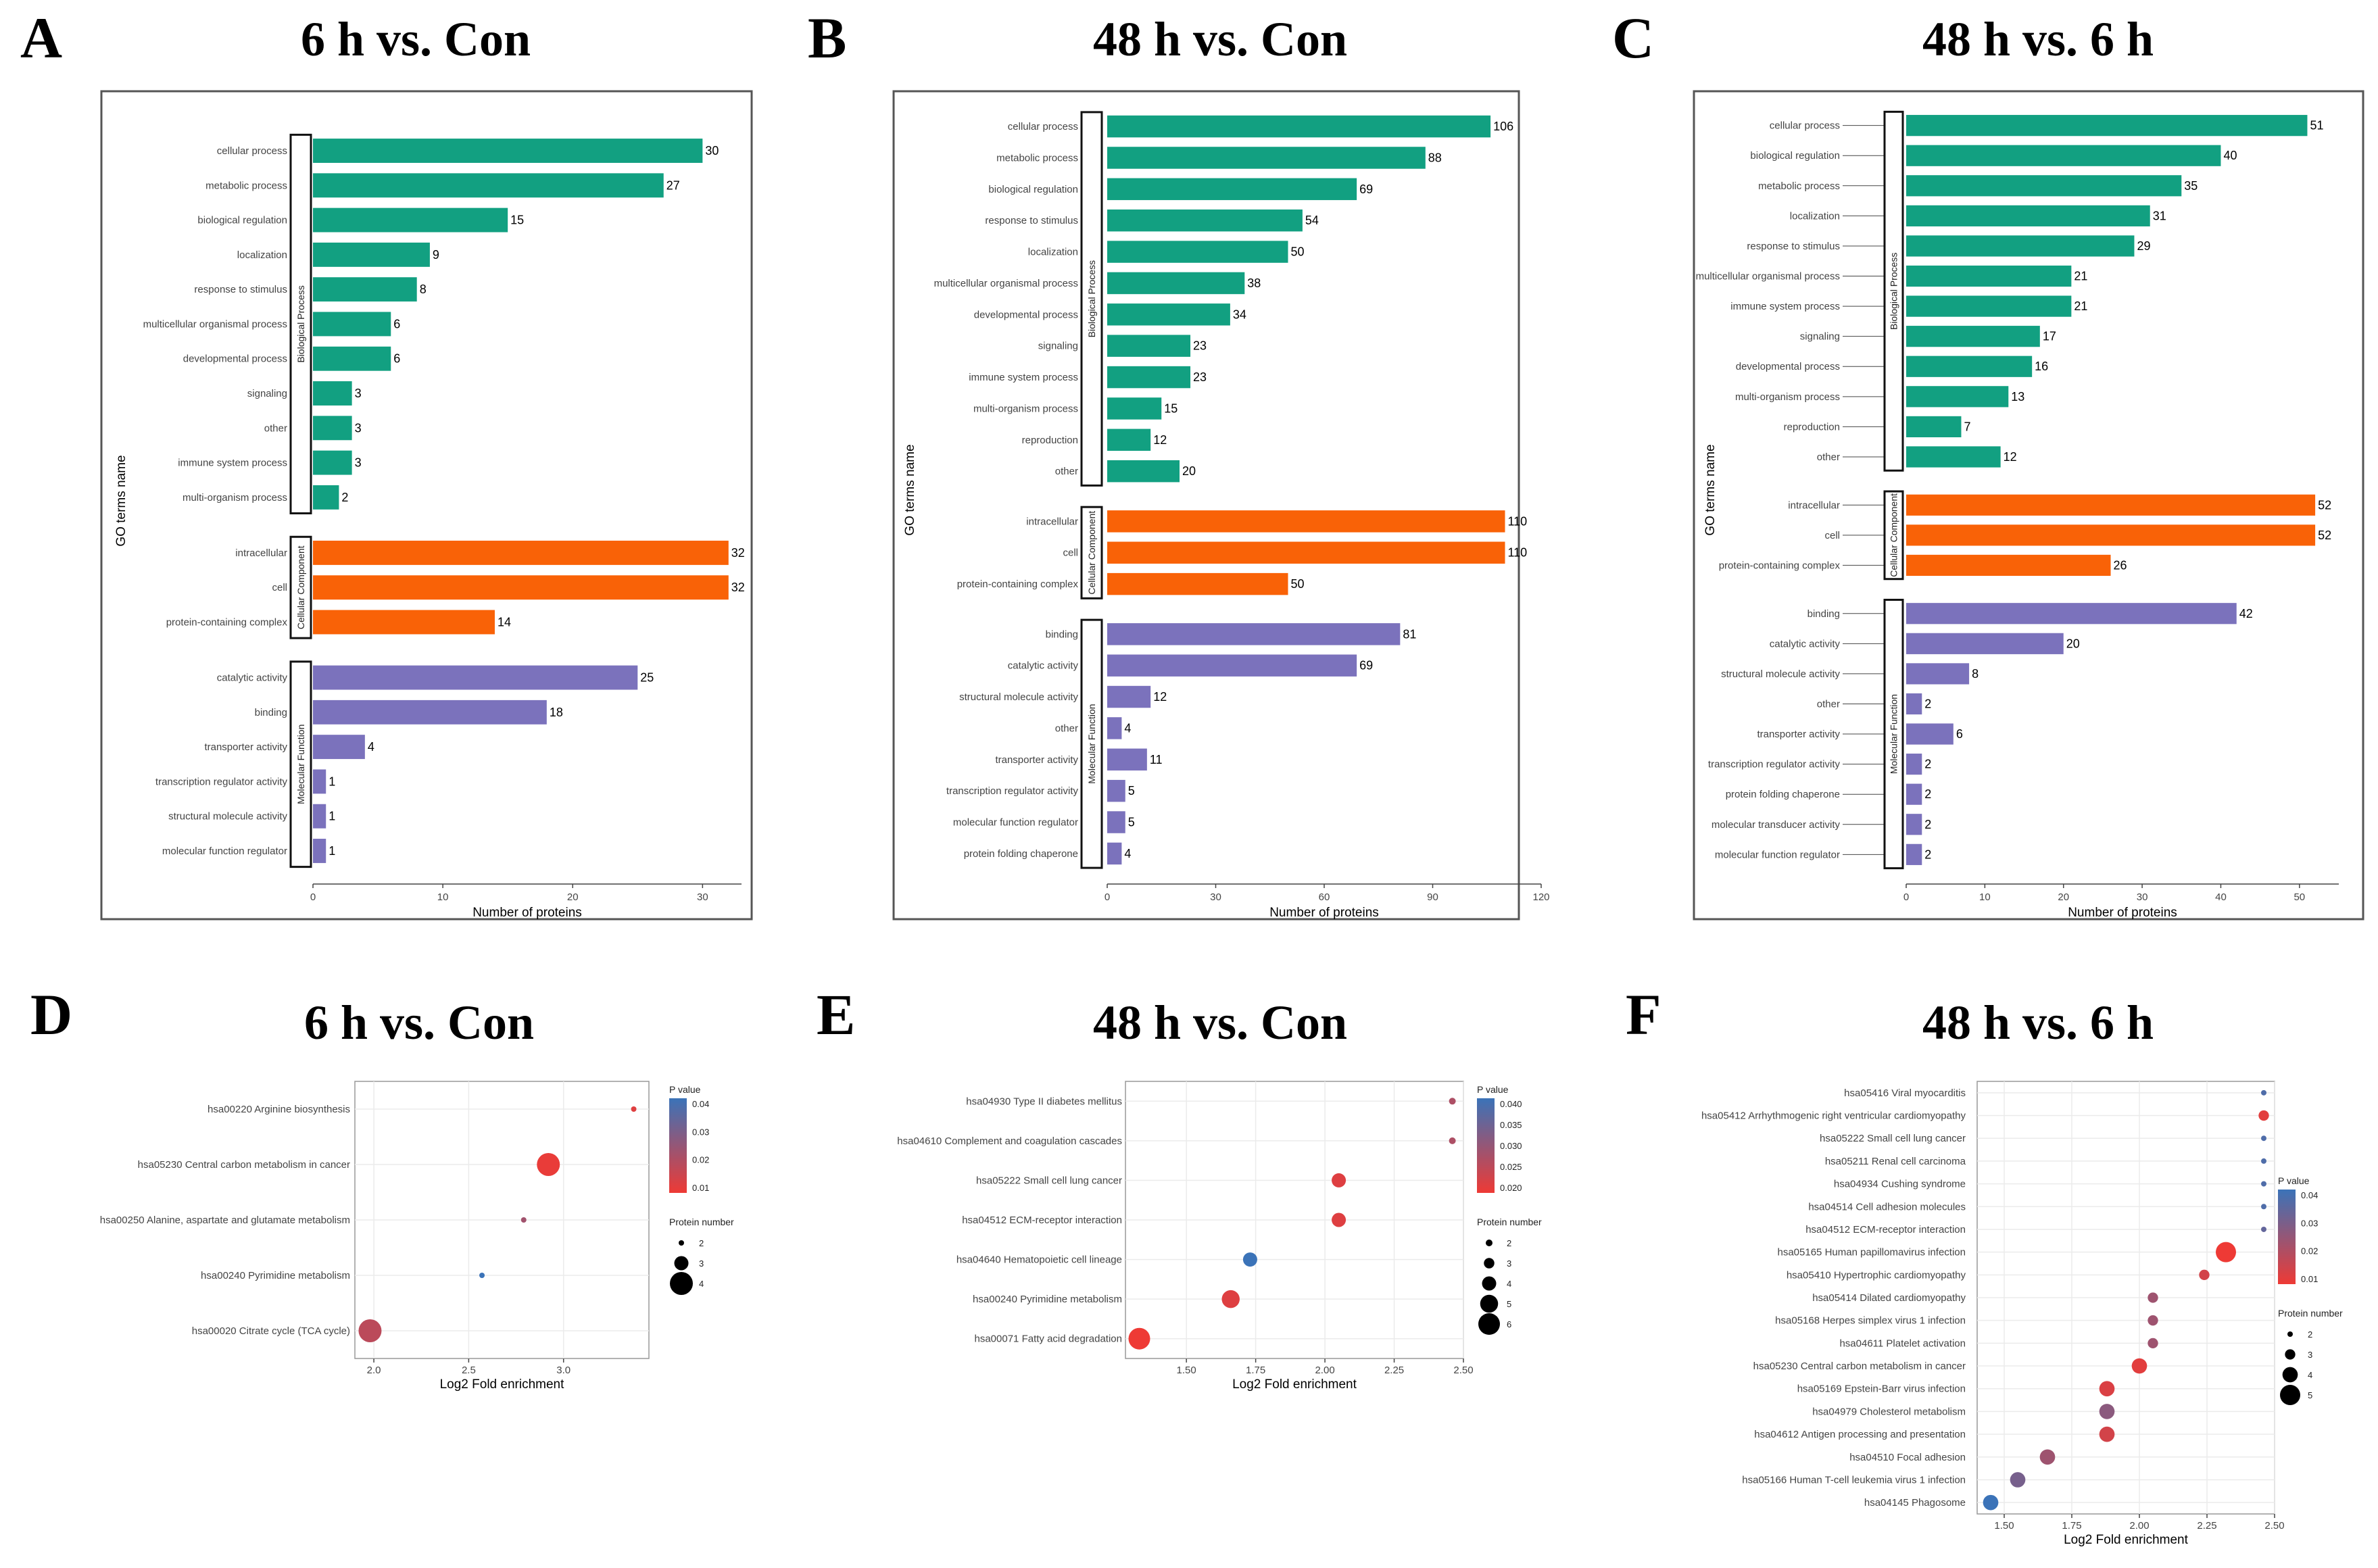 The height and width of the screenshot is (1568, 2378). What do you see at coordinates (1780, 674) in the screenshot?
I see `category-label: structural molecule activity` at bounding box center [1780, 674].